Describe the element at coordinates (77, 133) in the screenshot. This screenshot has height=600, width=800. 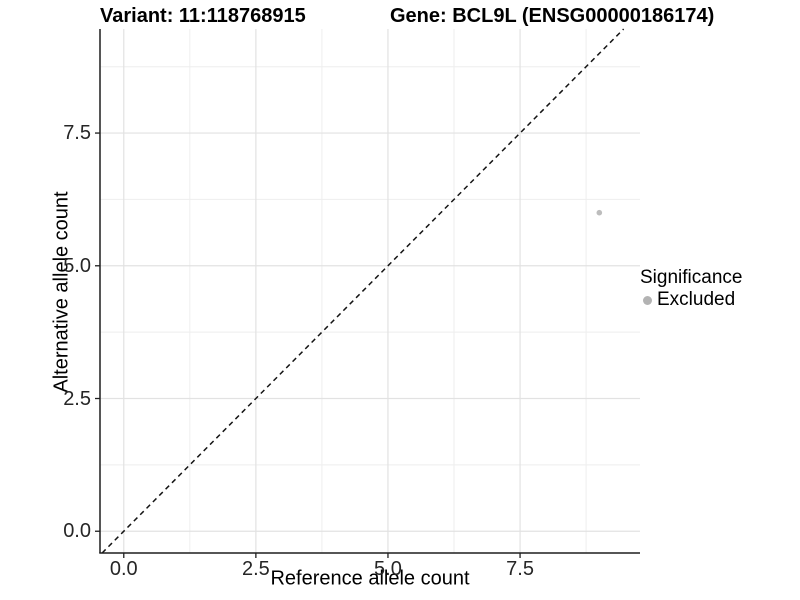
I see `y-tick-label: 7.5` at that location.